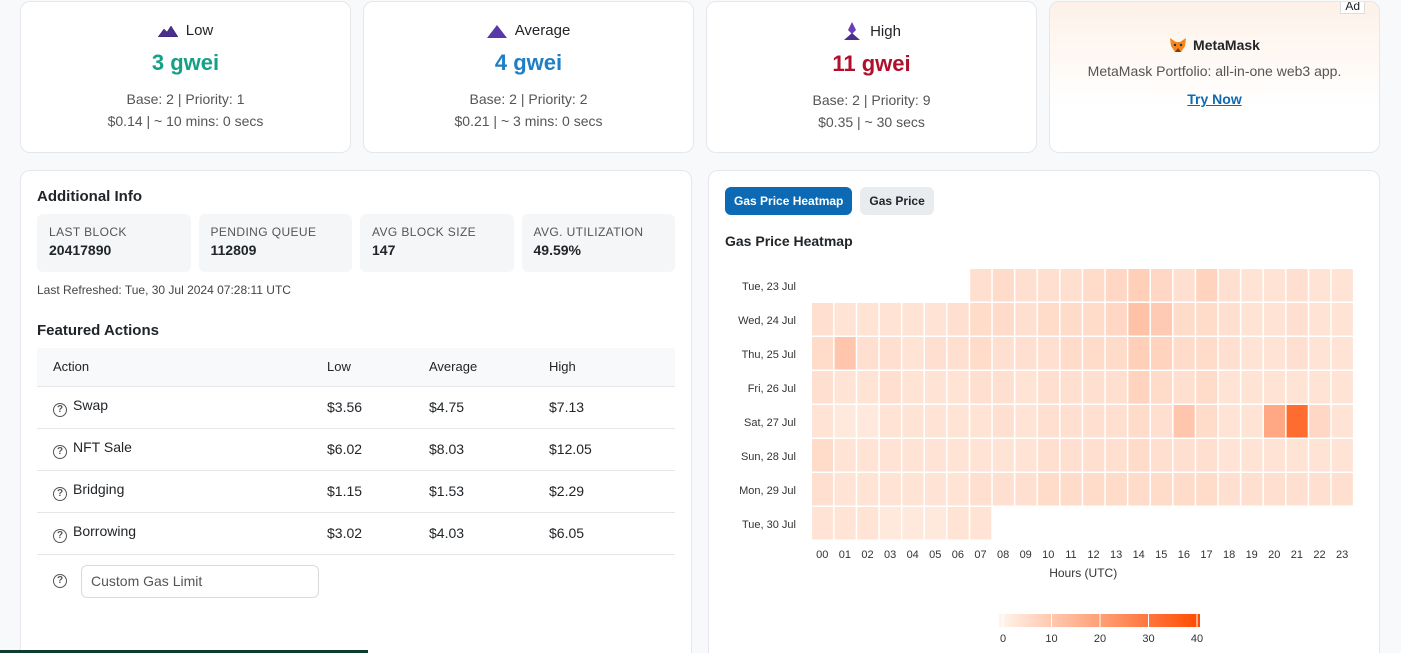 This screenshot has width=1401, height=653. I want to click on cost-time: $0.14 | ~ 10 mins: 0 secs, so click(185, 121).